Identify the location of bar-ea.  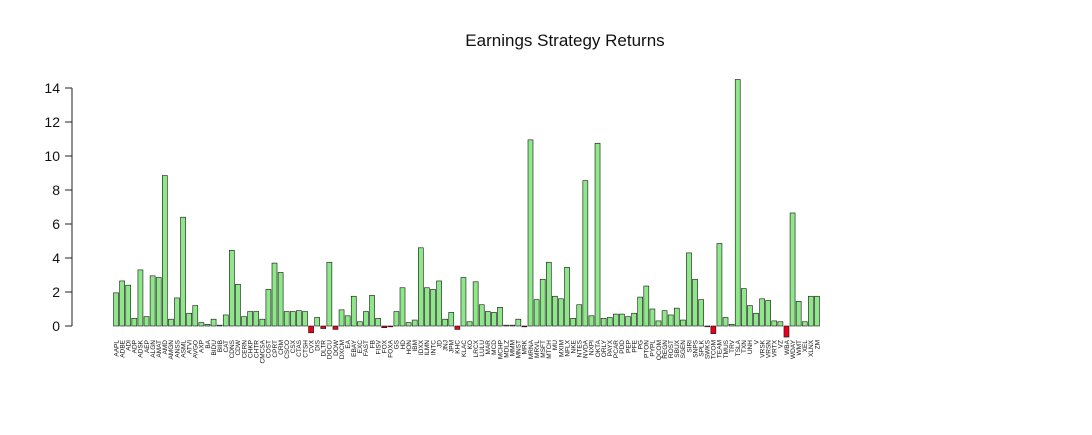
(347, 321).